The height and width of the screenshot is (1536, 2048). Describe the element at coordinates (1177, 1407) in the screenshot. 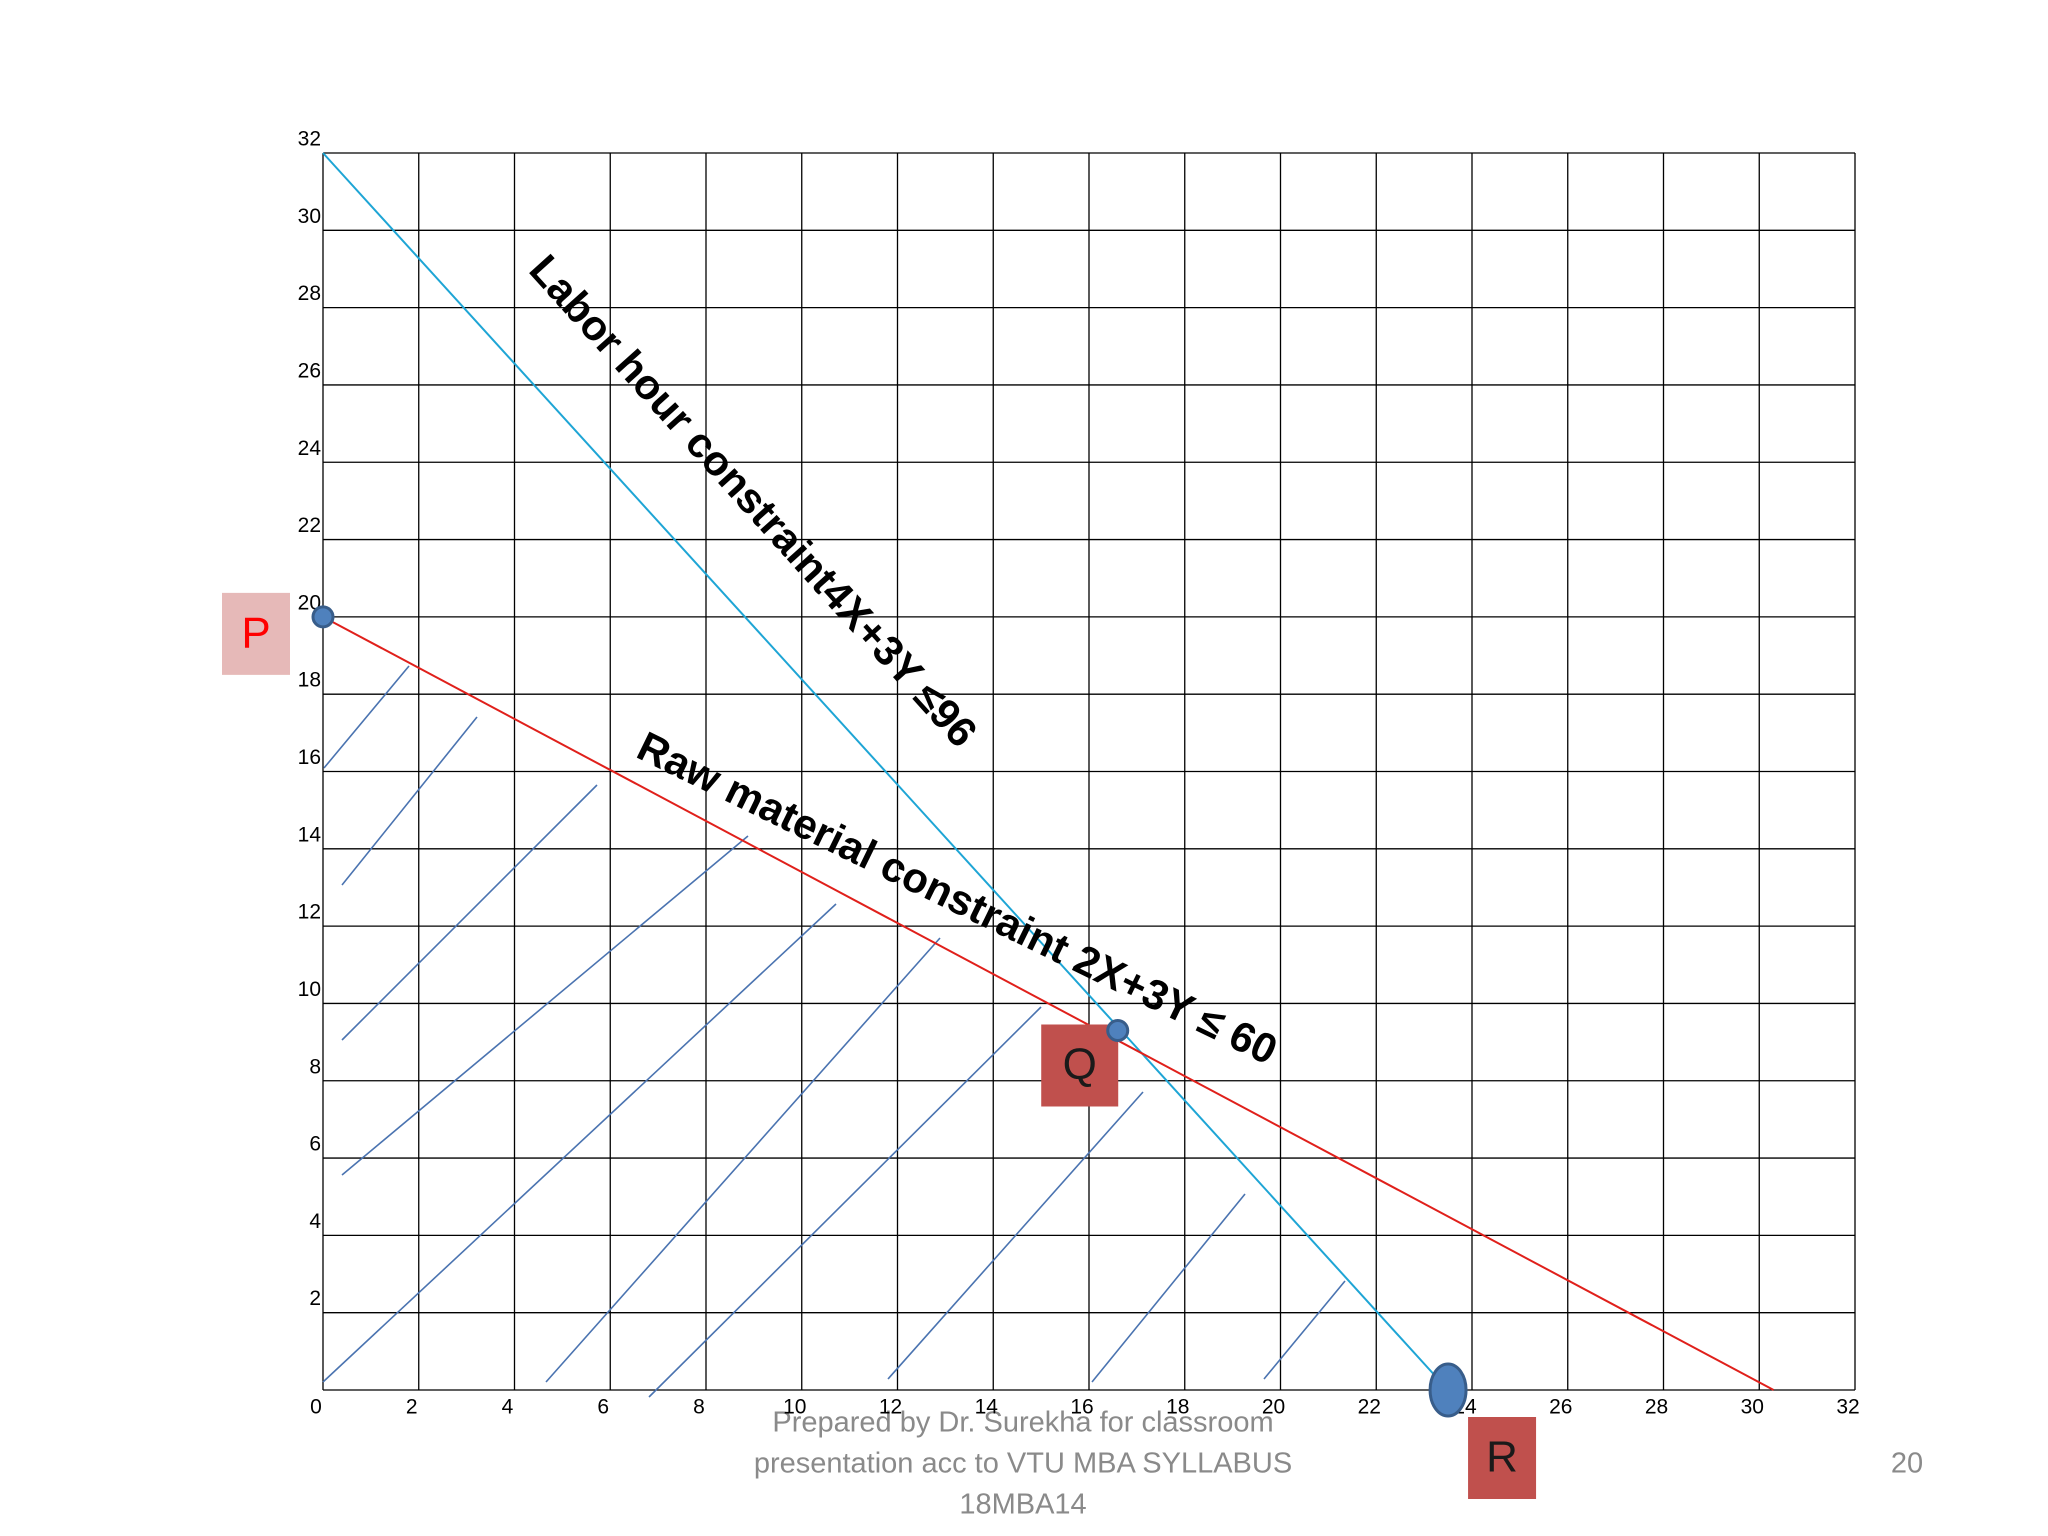

I see `x-tick-label: 18` at that location.